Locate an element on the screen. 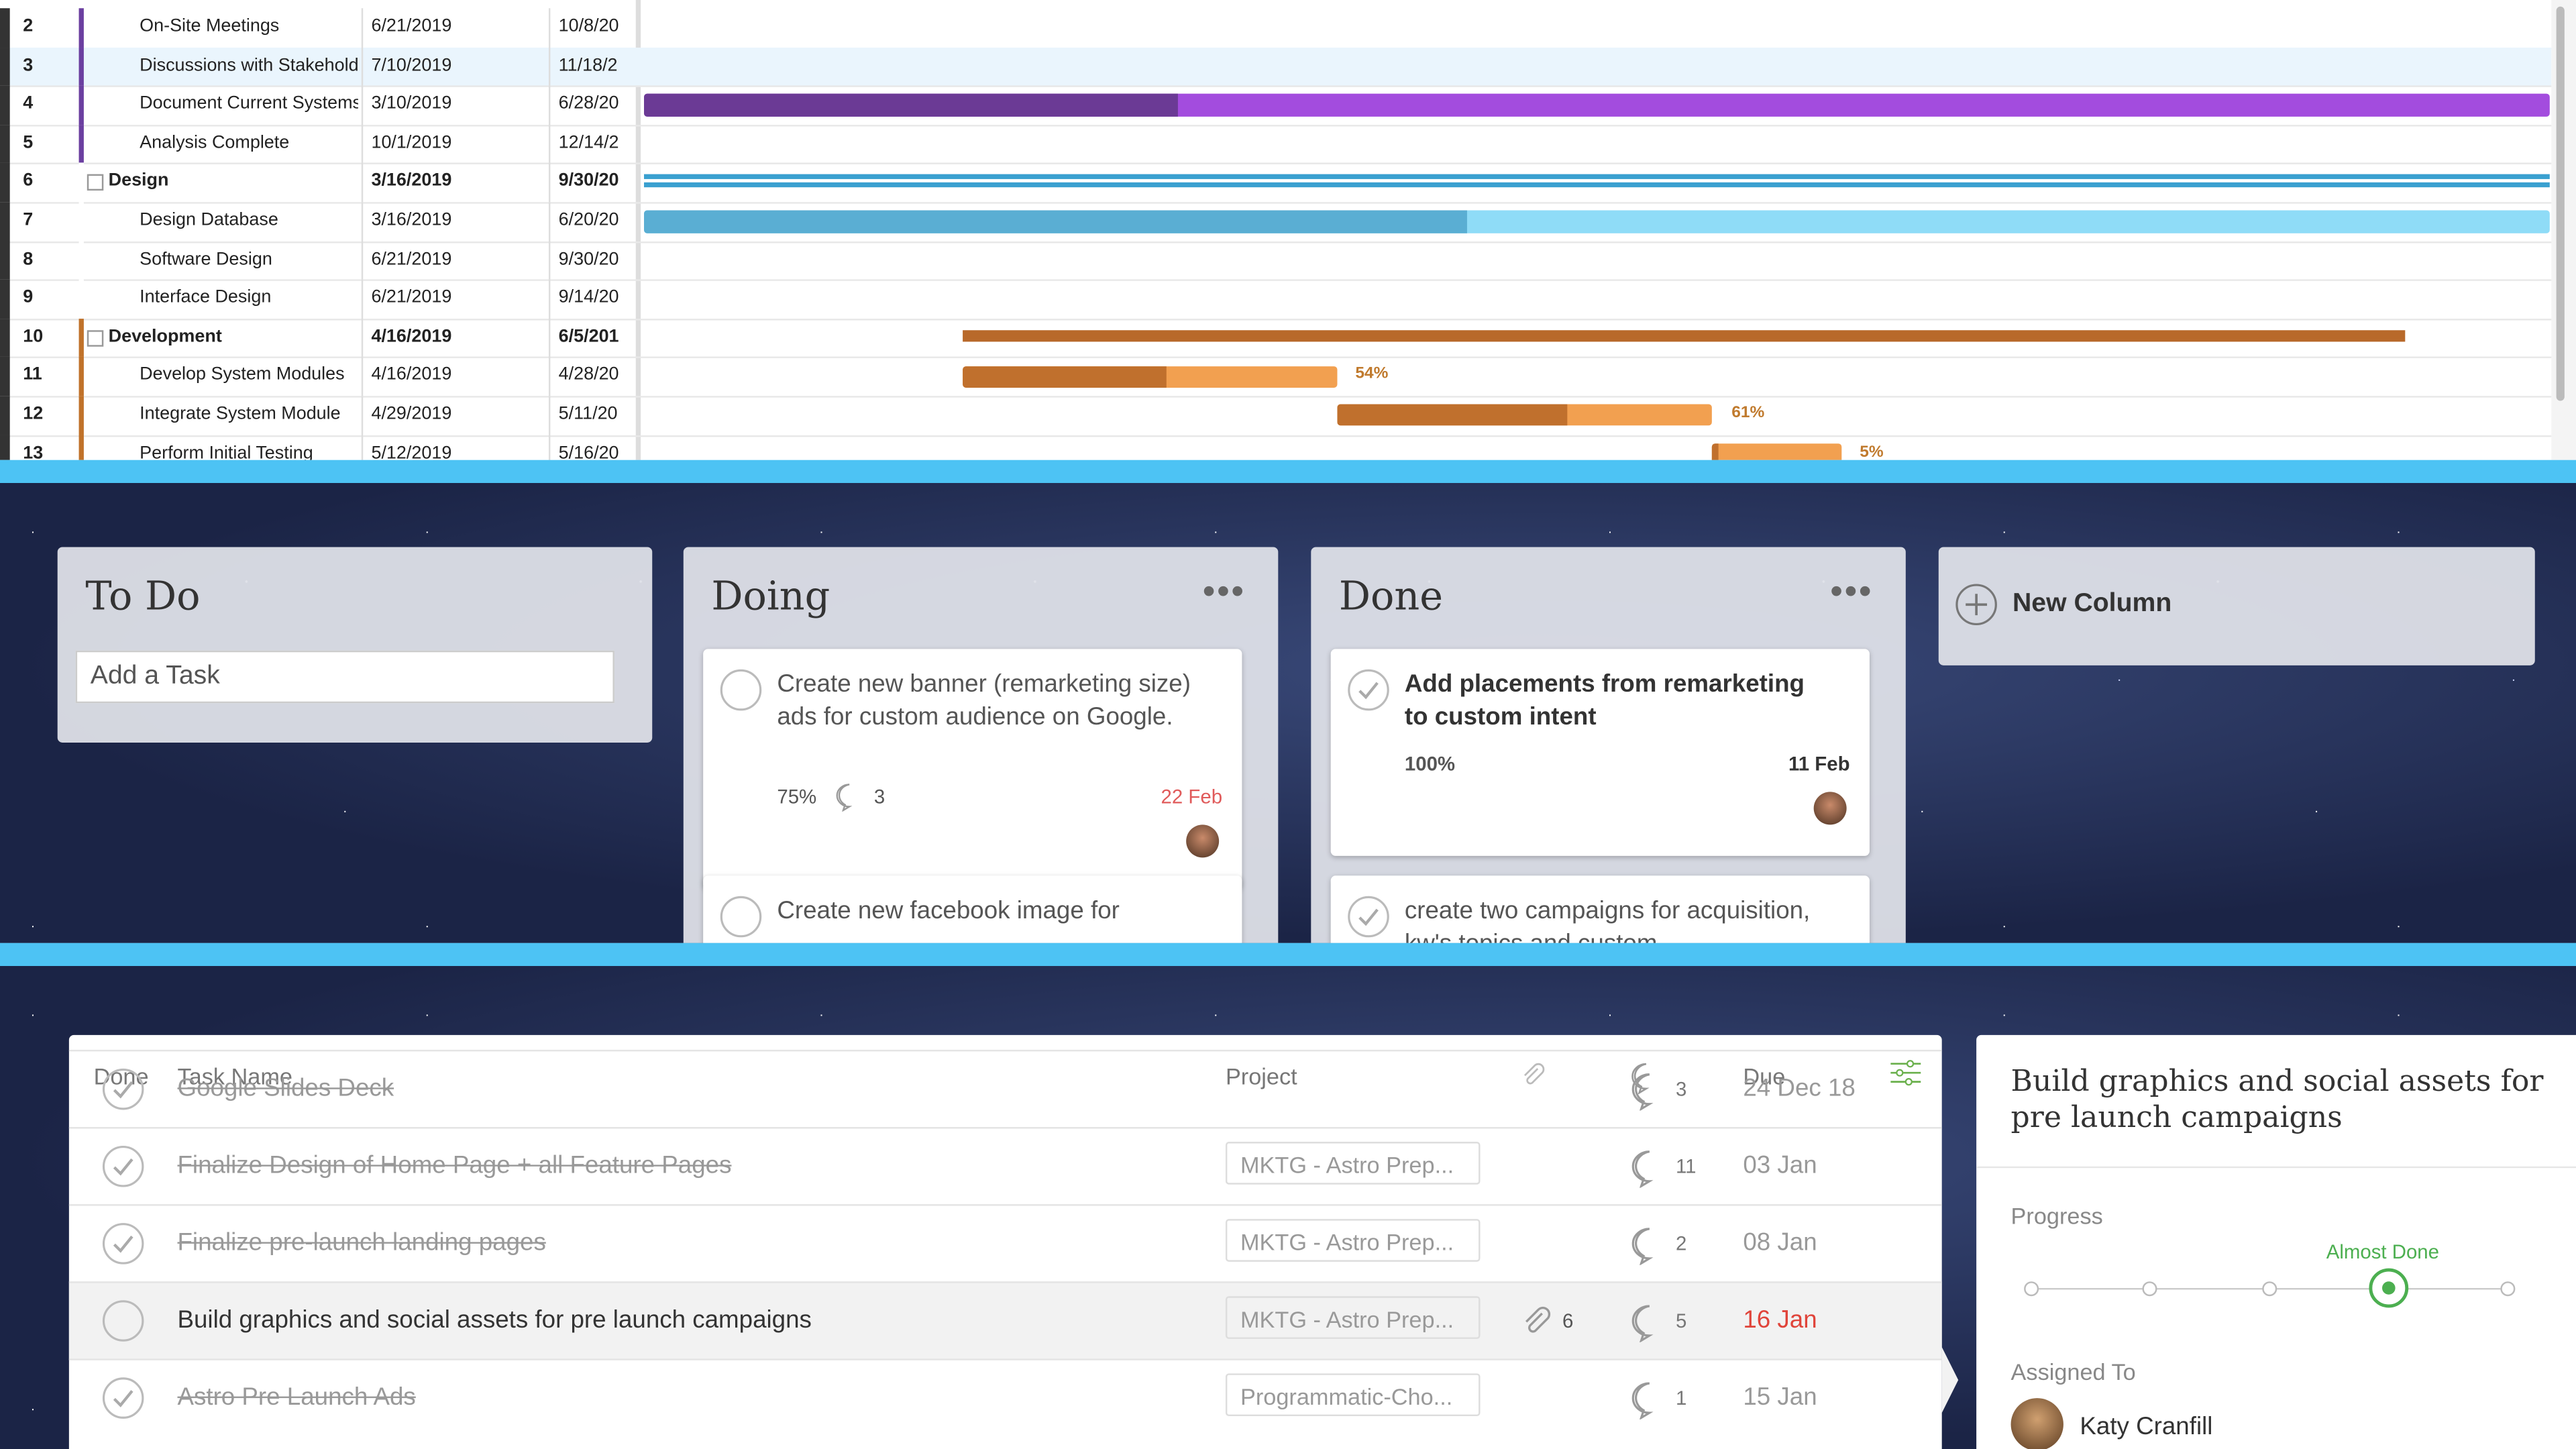 The height and width of the screenshot is (1449, 2576). task-name: Integrate System Module is located at coordinates (240, 414).